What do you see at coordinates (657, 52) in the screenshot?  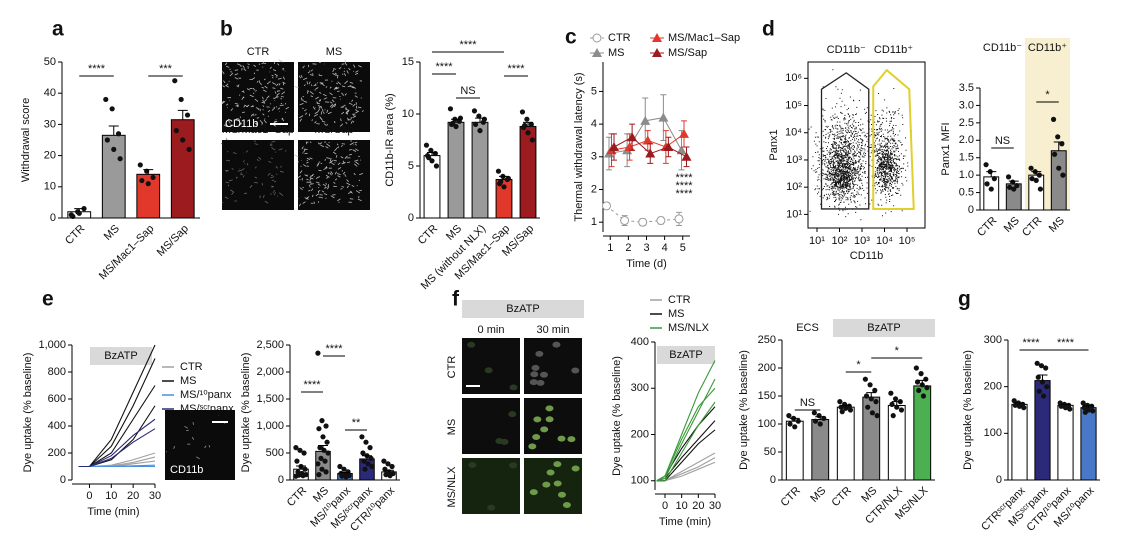 I see `legend-marker` at bounding box center [657, 52].